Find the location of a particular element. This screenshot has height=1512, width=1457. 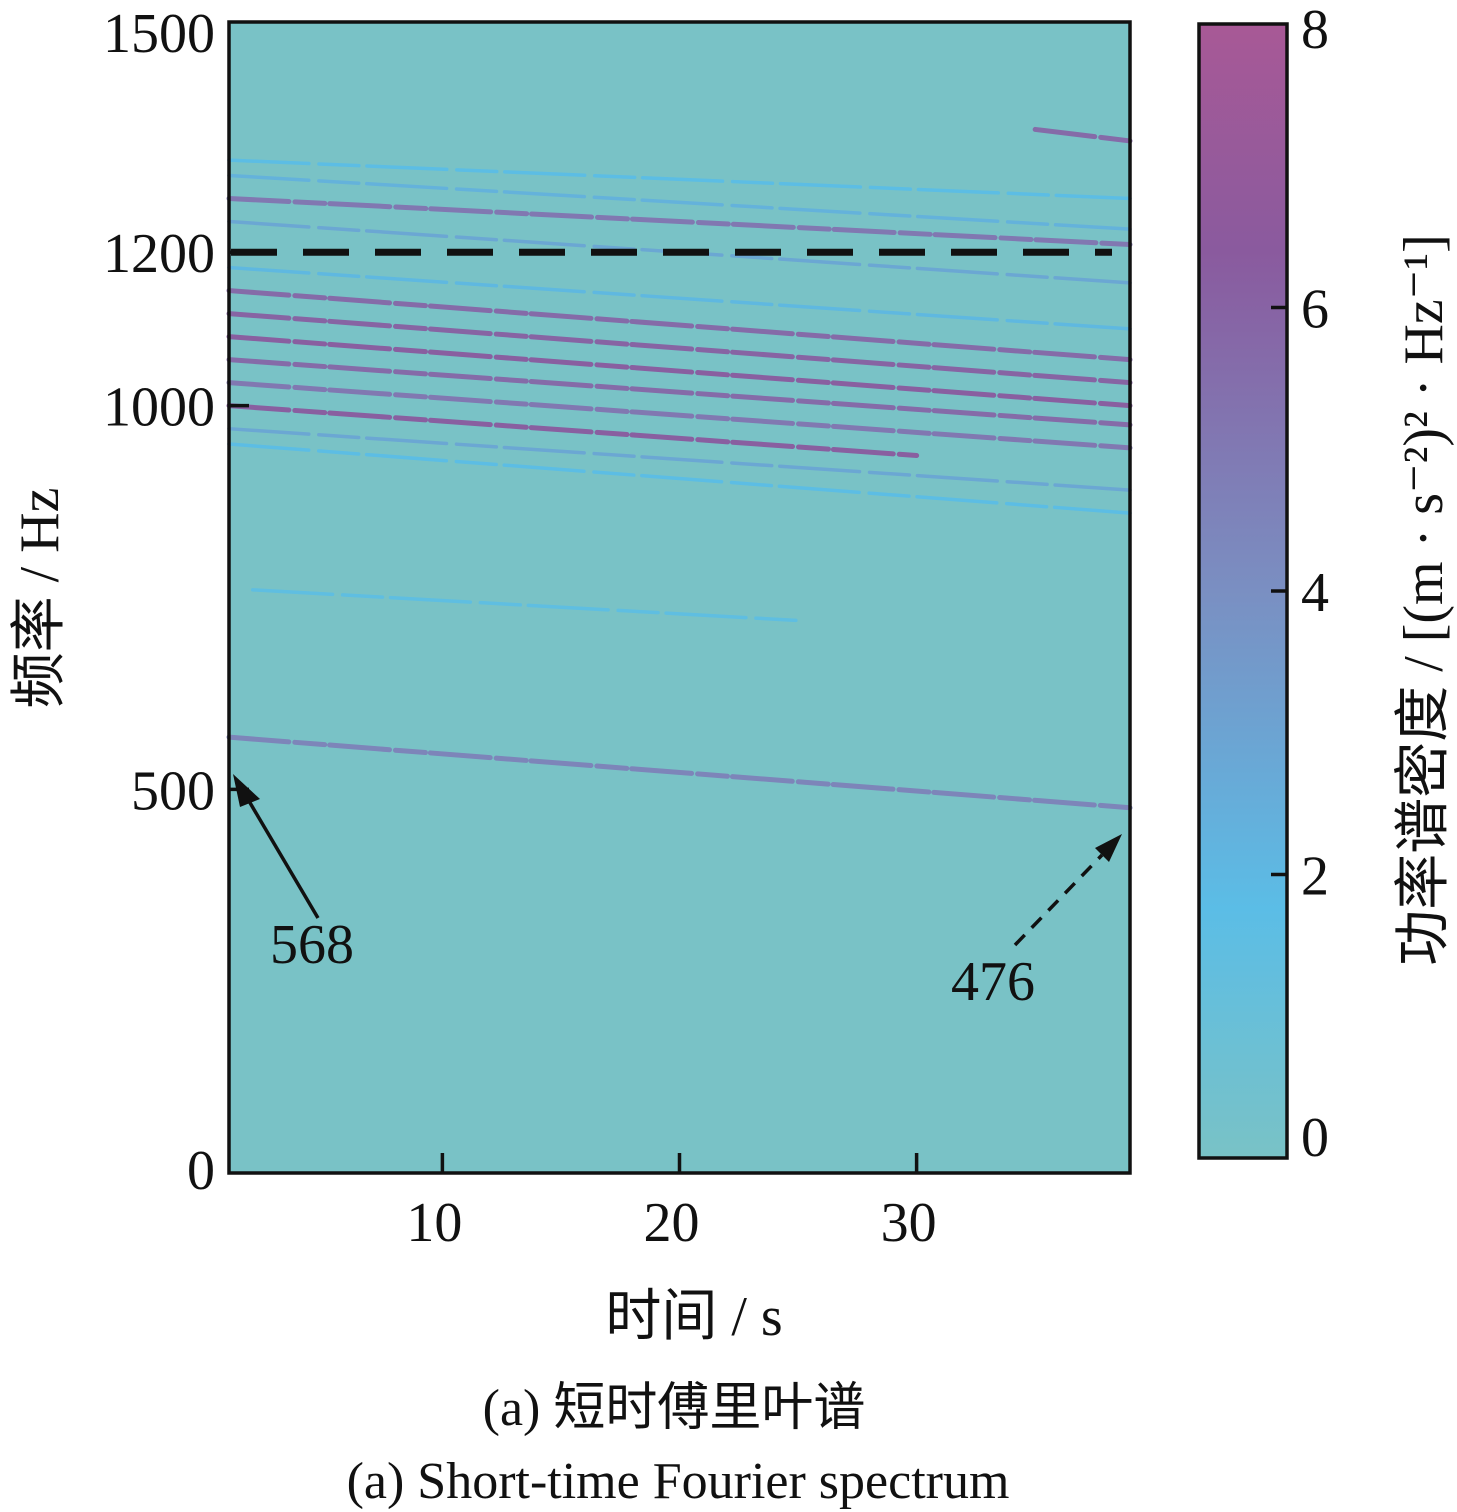

x-axis-ticks: 10 20 30 is located at coordinates (671, 1203).